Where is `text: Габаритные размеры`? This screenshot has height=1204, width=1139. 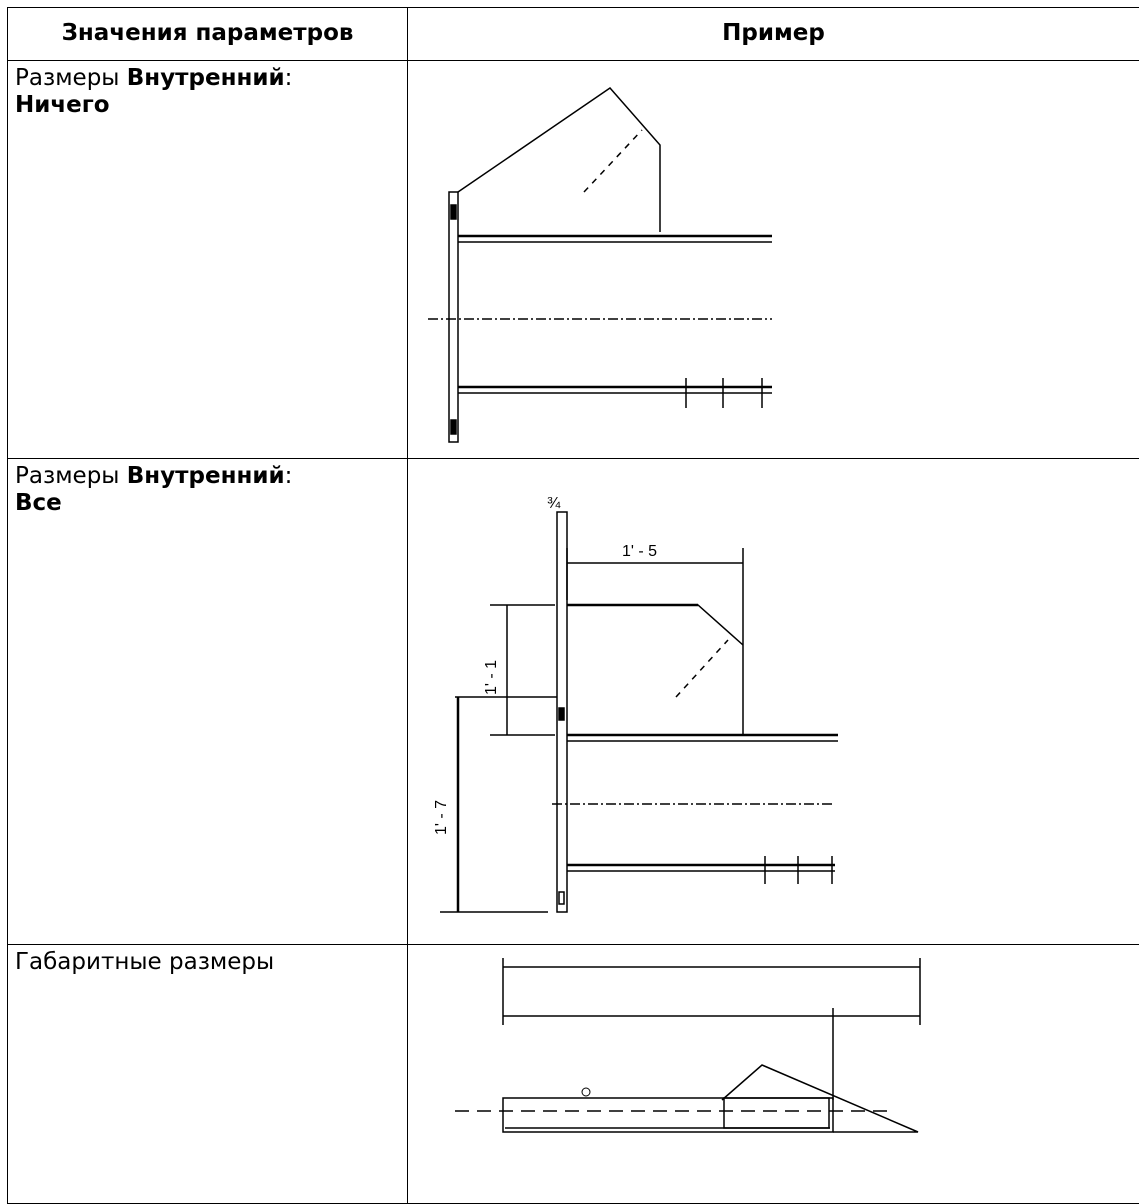
text: Габаритные размеры is located at coordinates (145, 962).